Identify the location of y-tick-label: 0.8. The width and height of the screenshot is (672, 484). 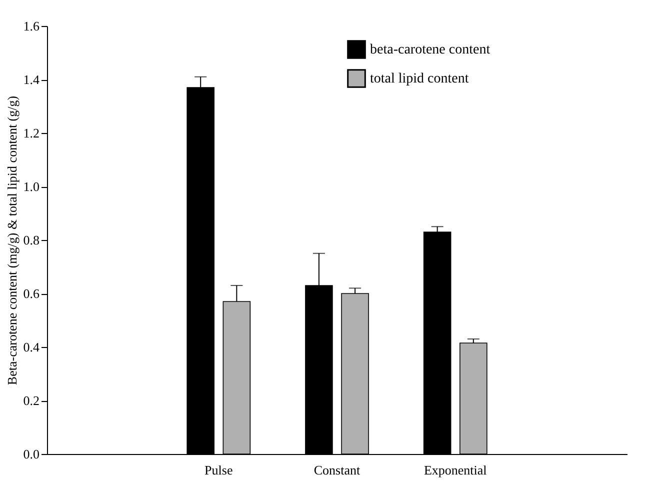
(31, 240).